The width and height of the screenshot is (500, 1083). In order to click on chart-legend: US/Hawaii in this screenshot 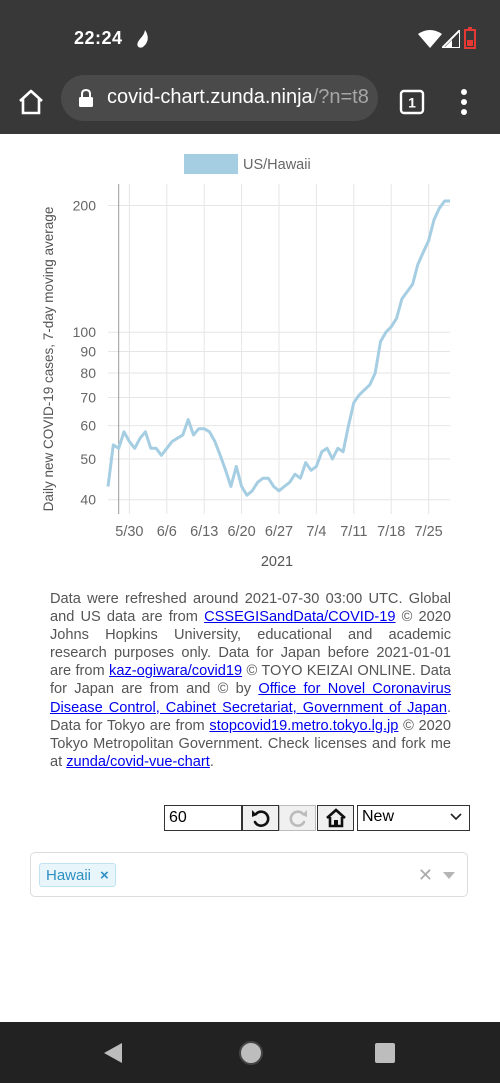, I will do `click(247, 164)`.